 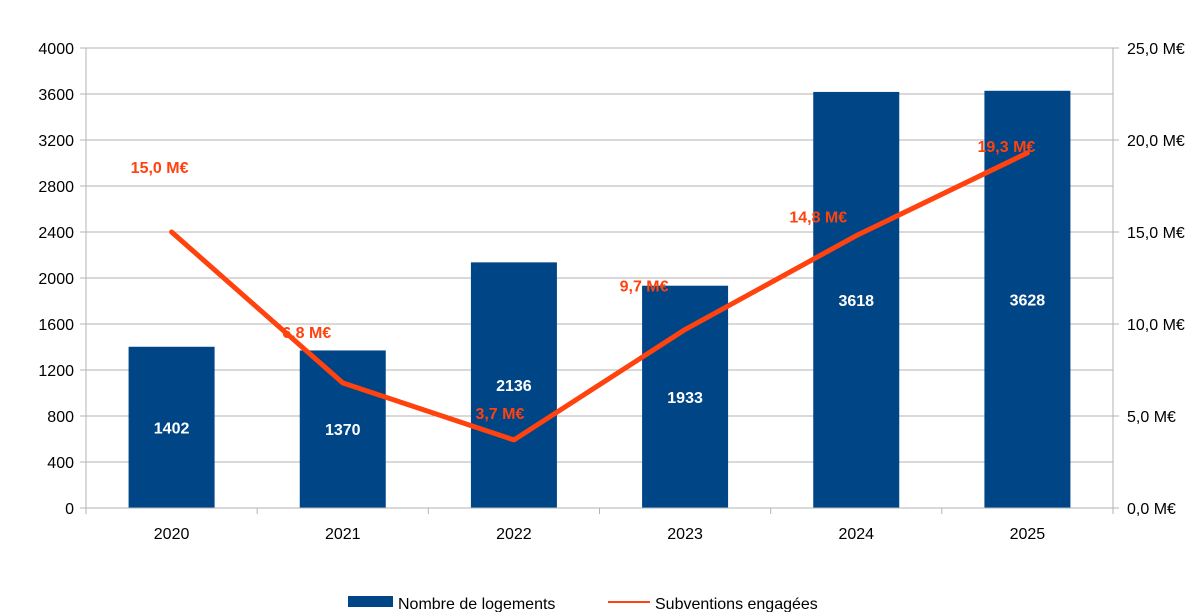 I want to click on left-tick-label: 0, so click(x=69, y=509).